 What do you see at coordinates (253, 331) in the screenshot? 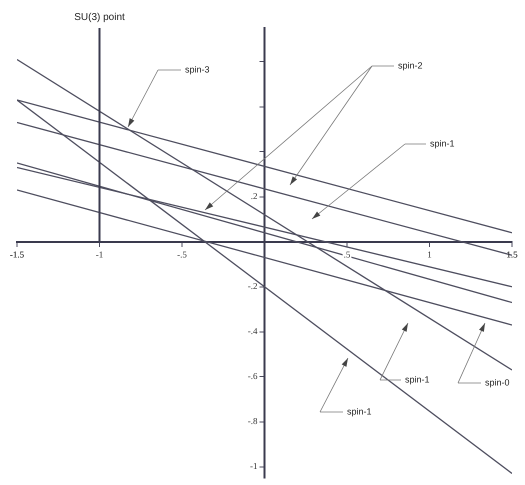
I see `y-tick-label: -.4` at bounding box center [253, 331].